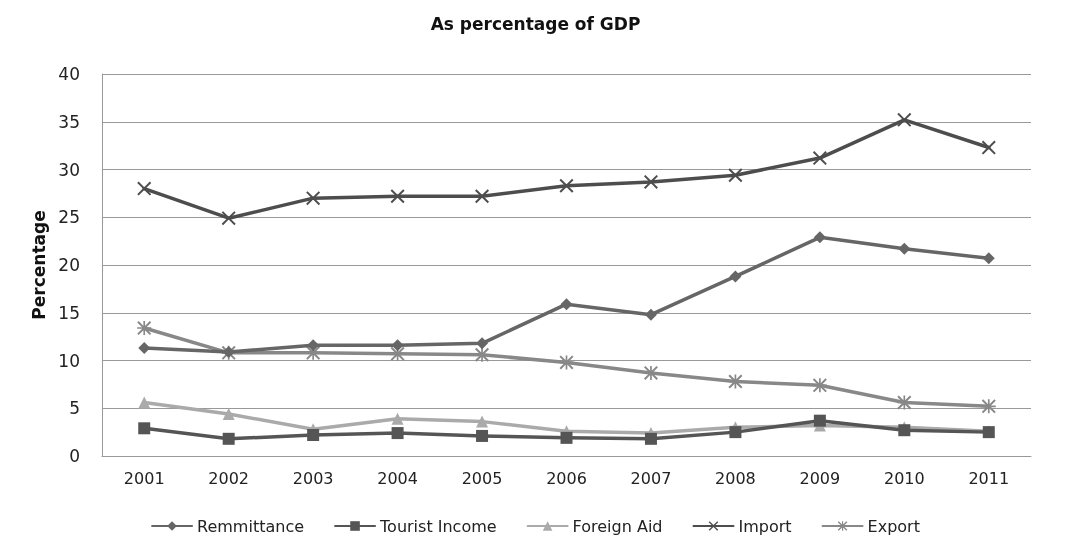 This screenshot has width=1071, height=547. Describe the element at coordinates (904, 478) in the screenshot. I see `x-tick-label: 2010` at that location.